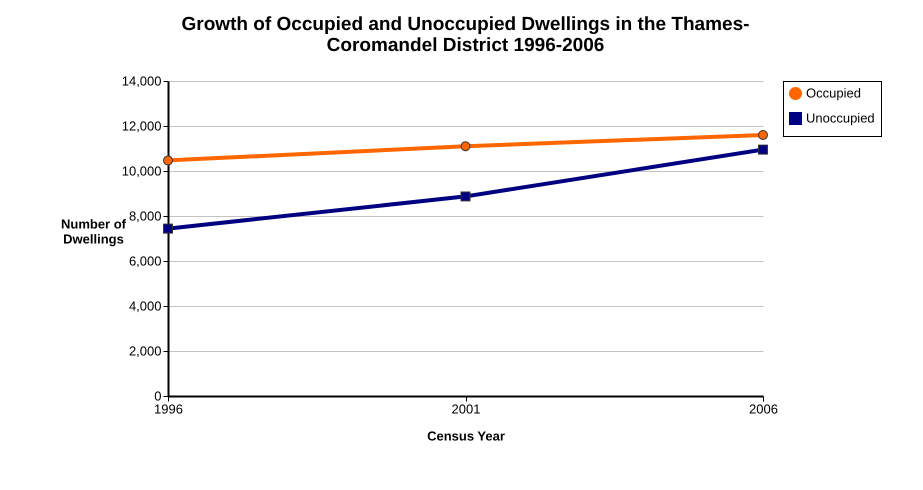 The image size is (923, 490). I want to click on y-tick-label: 0, so click(158, 396).